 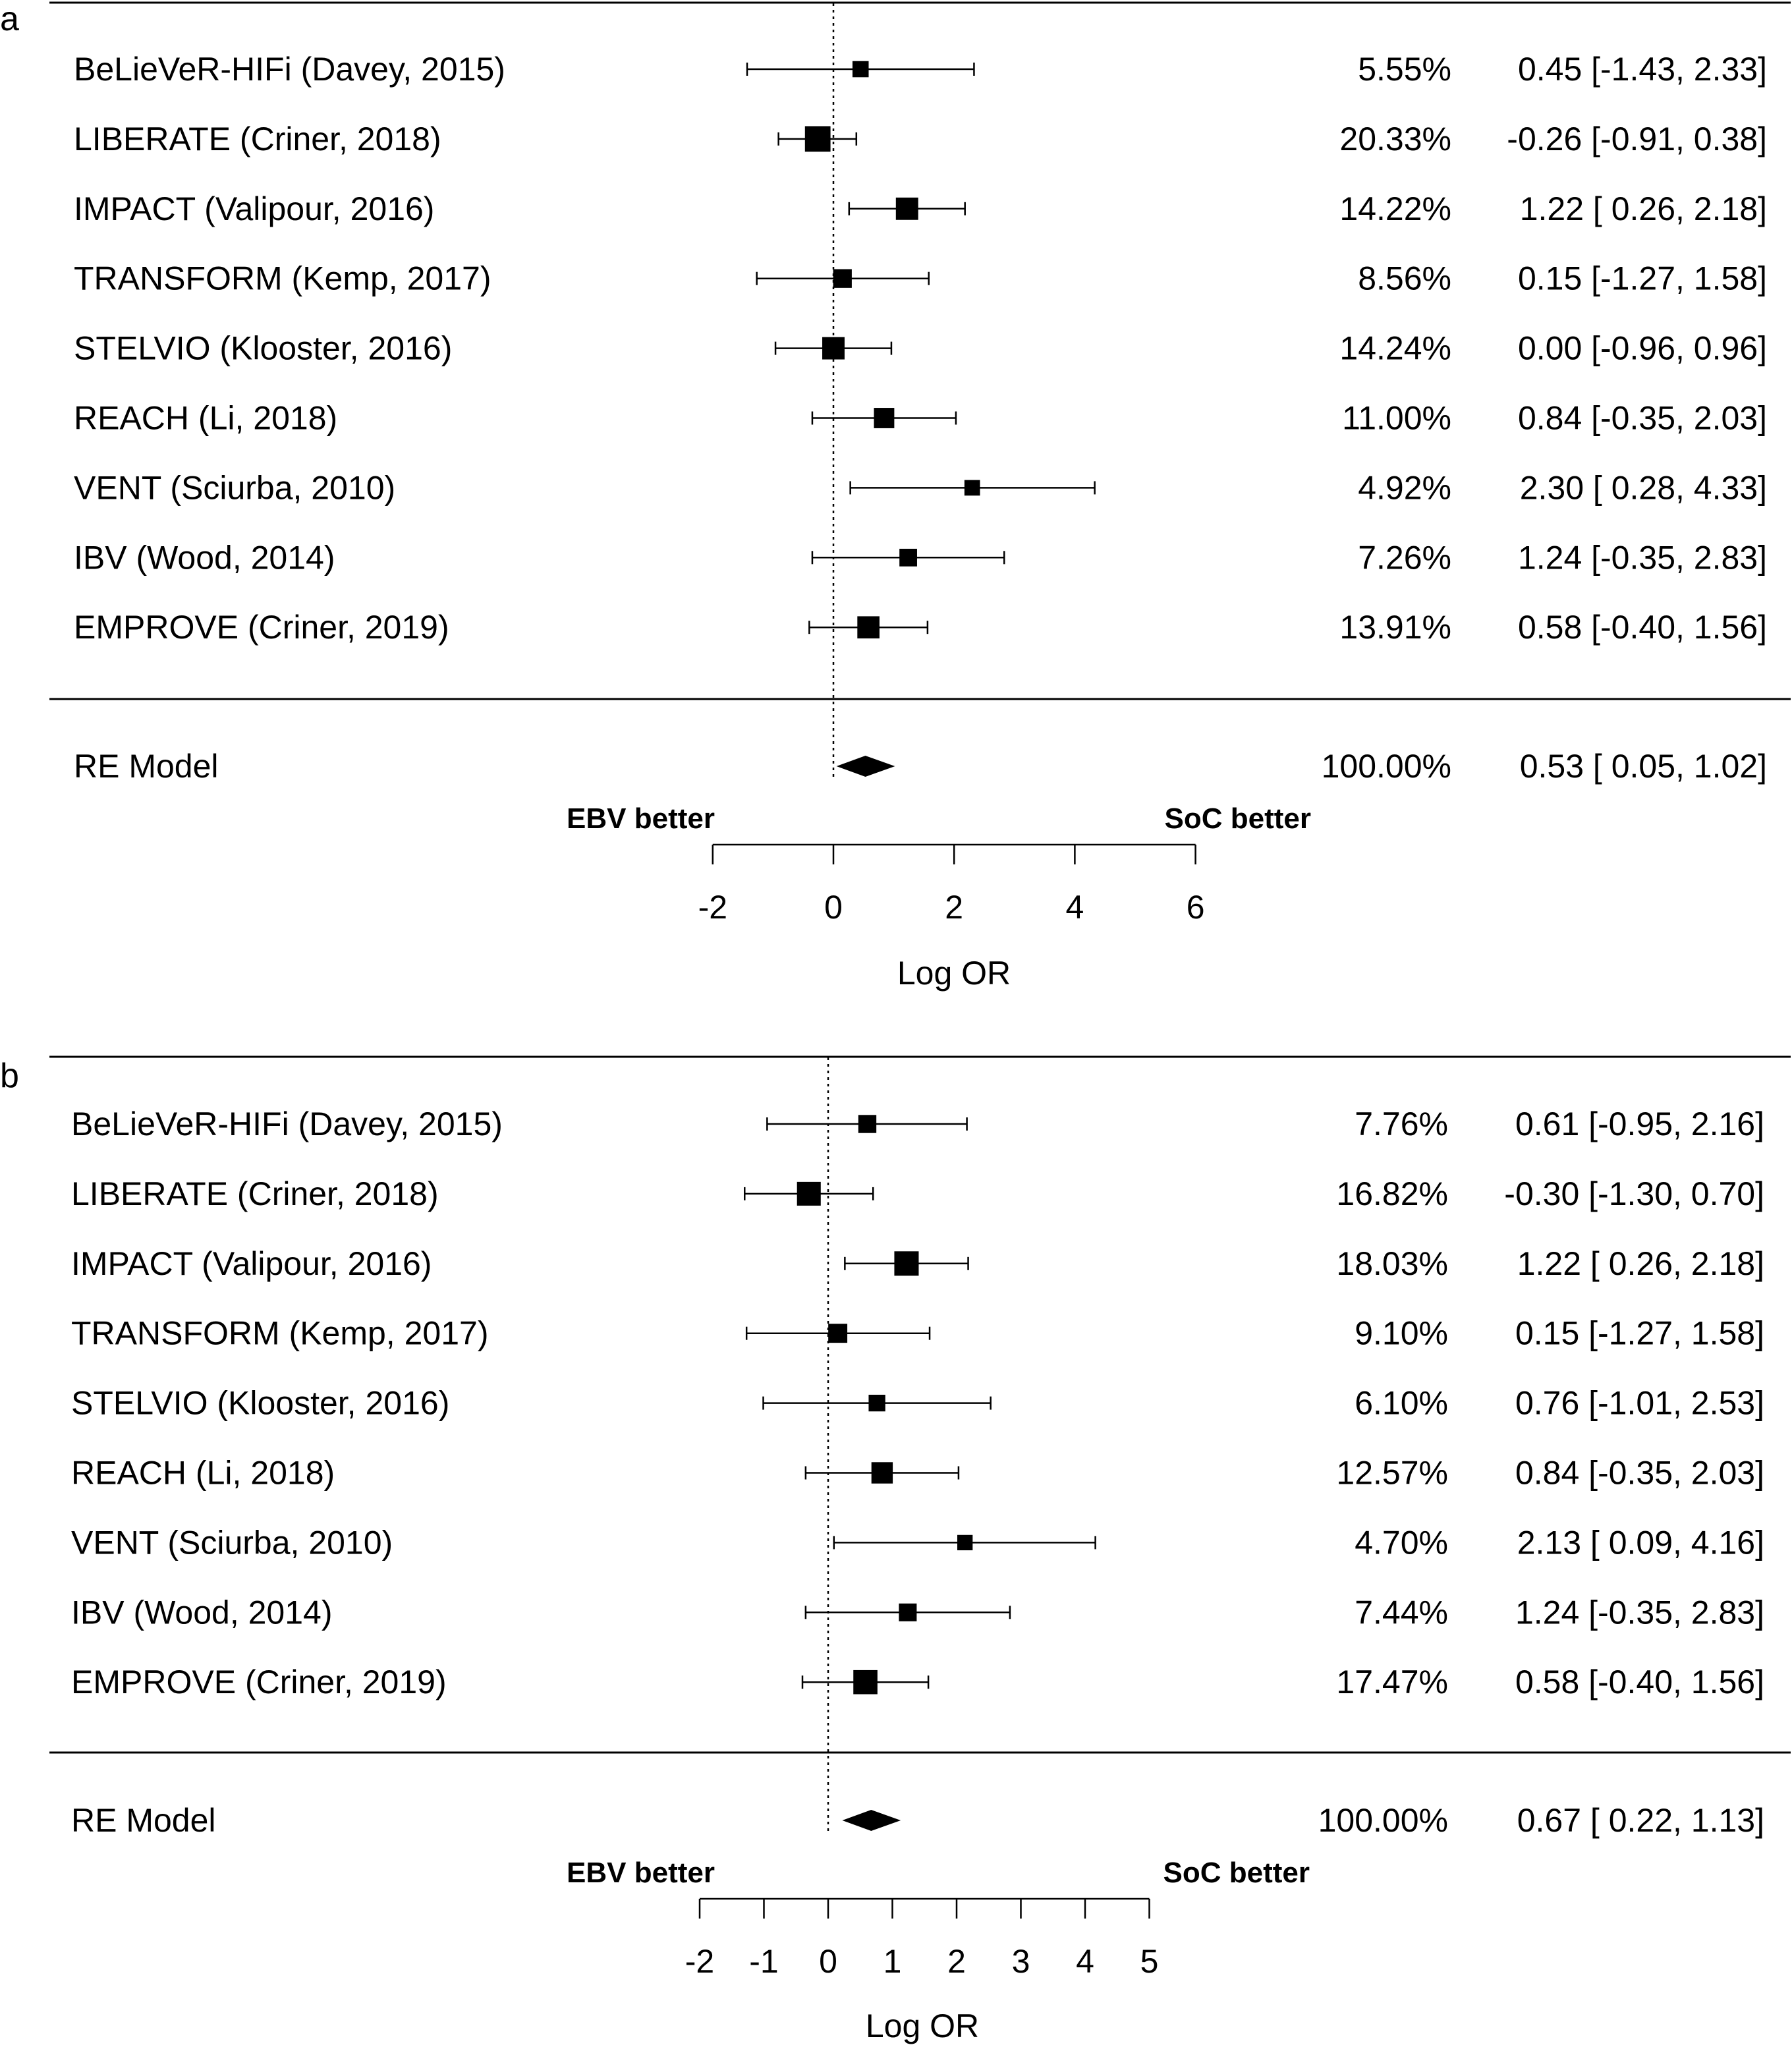 I want to click on study-weight: 7.26%, so click(x=1404, y=557).